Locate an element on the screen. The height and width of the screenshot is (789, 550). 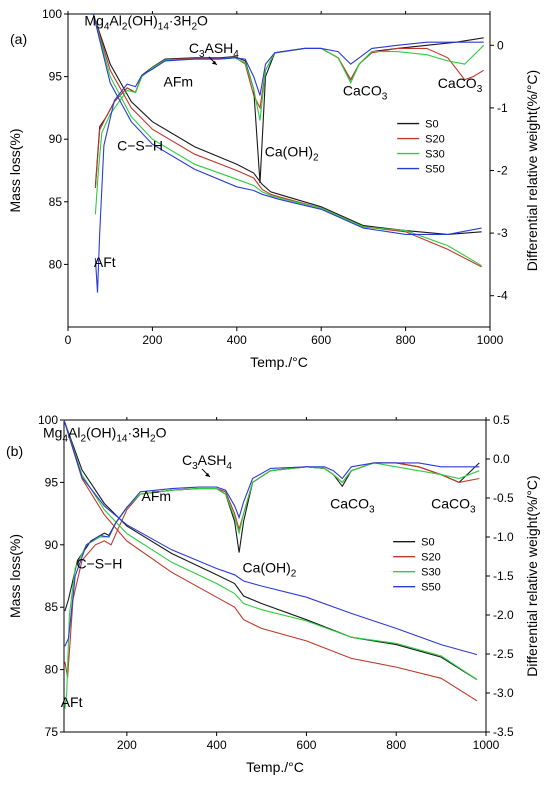
panel-a-annotation: C−S−H is located at coordinates (140, 145).